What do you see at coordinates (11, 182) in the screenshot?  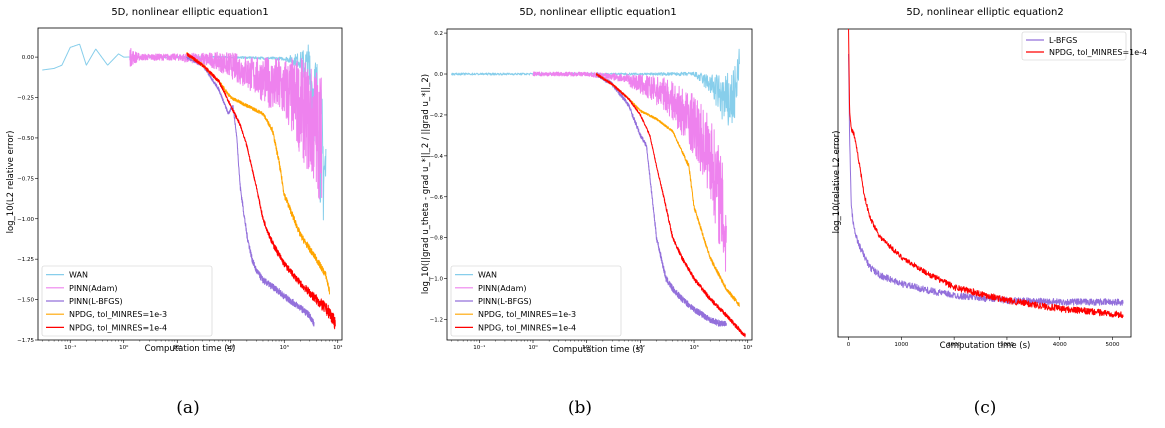 I see `panel-a-ylabel: log_10(L2 relative error)` at bounding box center [11, 182].